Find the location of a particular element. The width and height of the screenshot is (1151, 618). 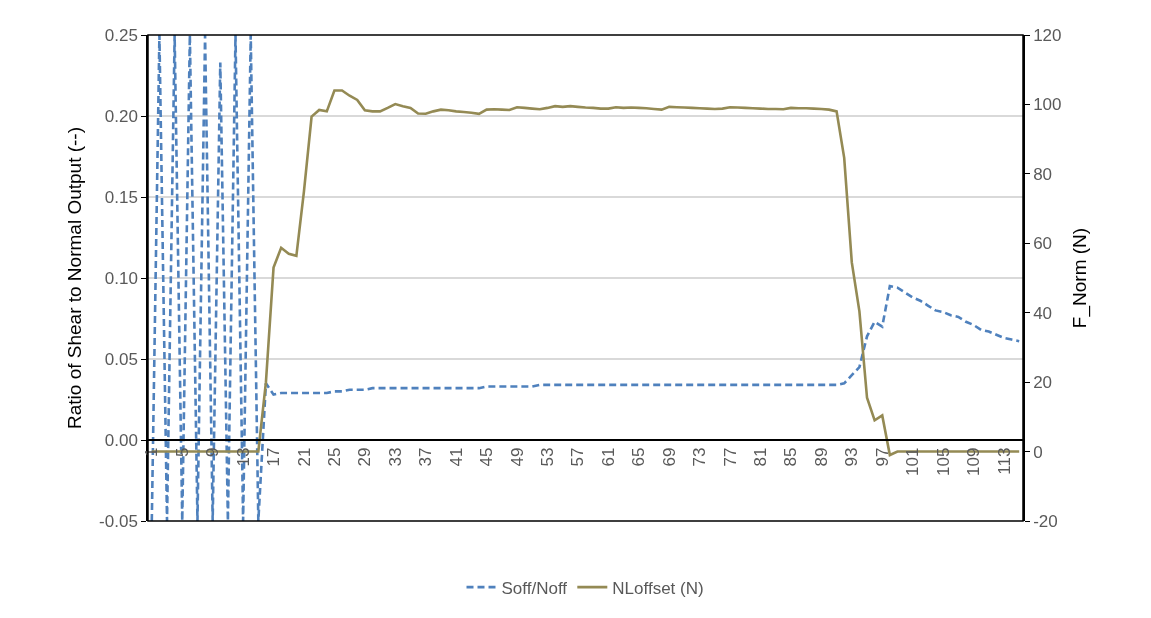

x-tick-label: 45 is located at coordinates (487, 457).